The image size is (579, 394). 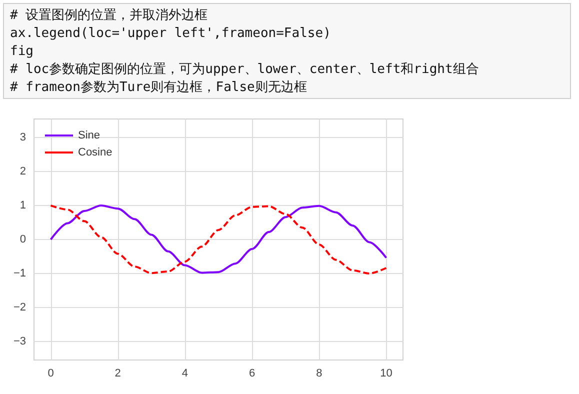 I want to click on legend-label: Sine, so click(x=89, y=136).